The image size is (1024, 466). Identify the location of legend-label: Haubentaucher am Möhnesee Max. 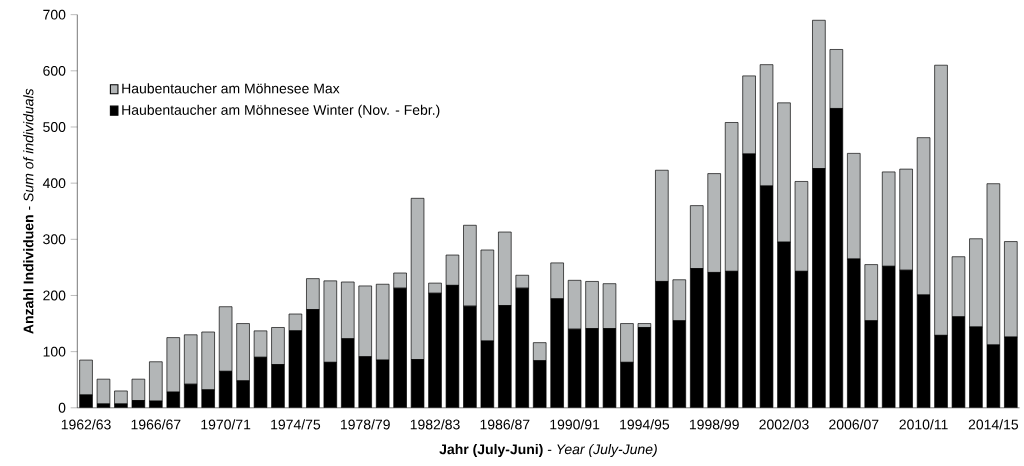
(231, 88).